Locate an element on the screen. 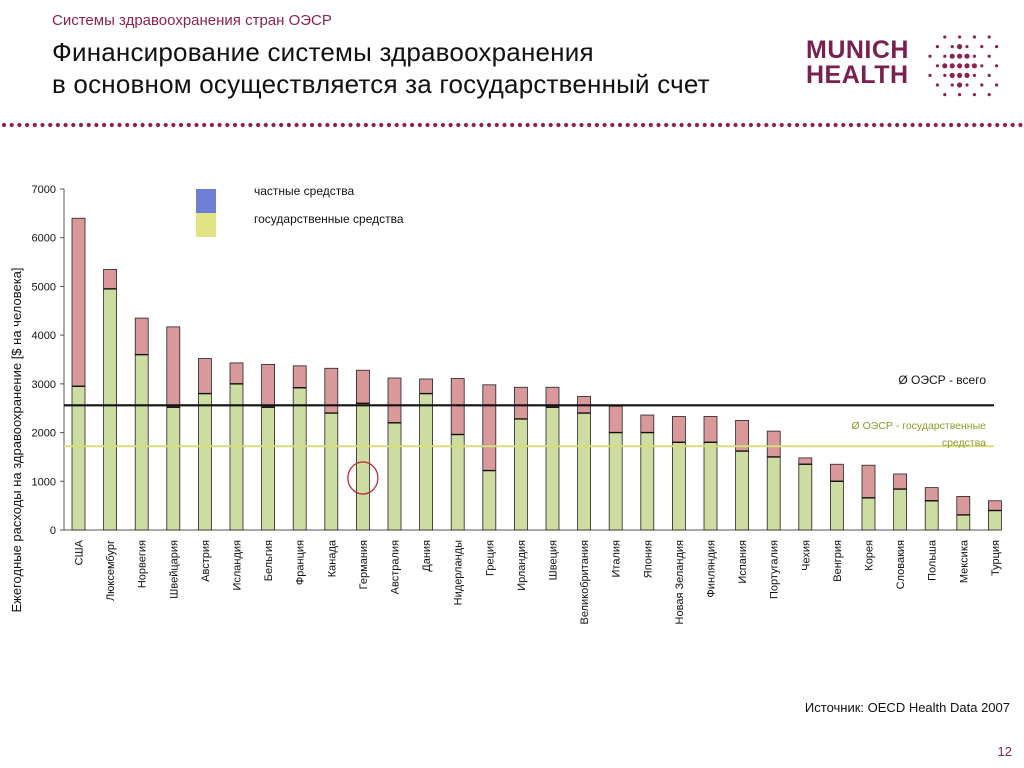 This screenshot has width=1024, height=768. x-tick-label: Австралия is located at coordinates (396, 567).